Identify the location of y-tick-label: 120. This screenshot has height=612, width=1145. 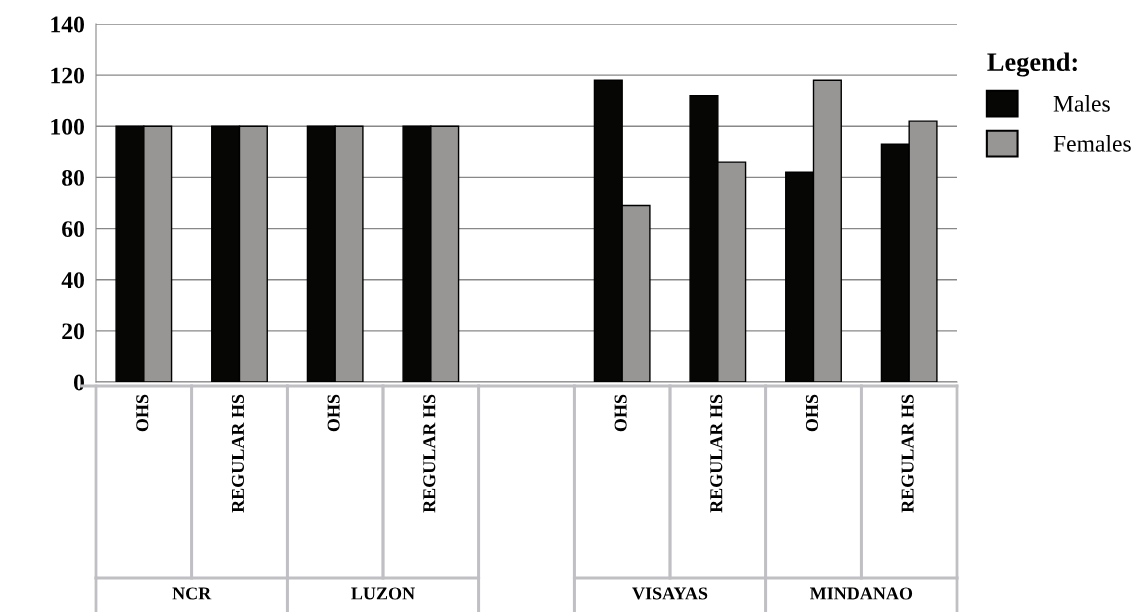
(67, 75).